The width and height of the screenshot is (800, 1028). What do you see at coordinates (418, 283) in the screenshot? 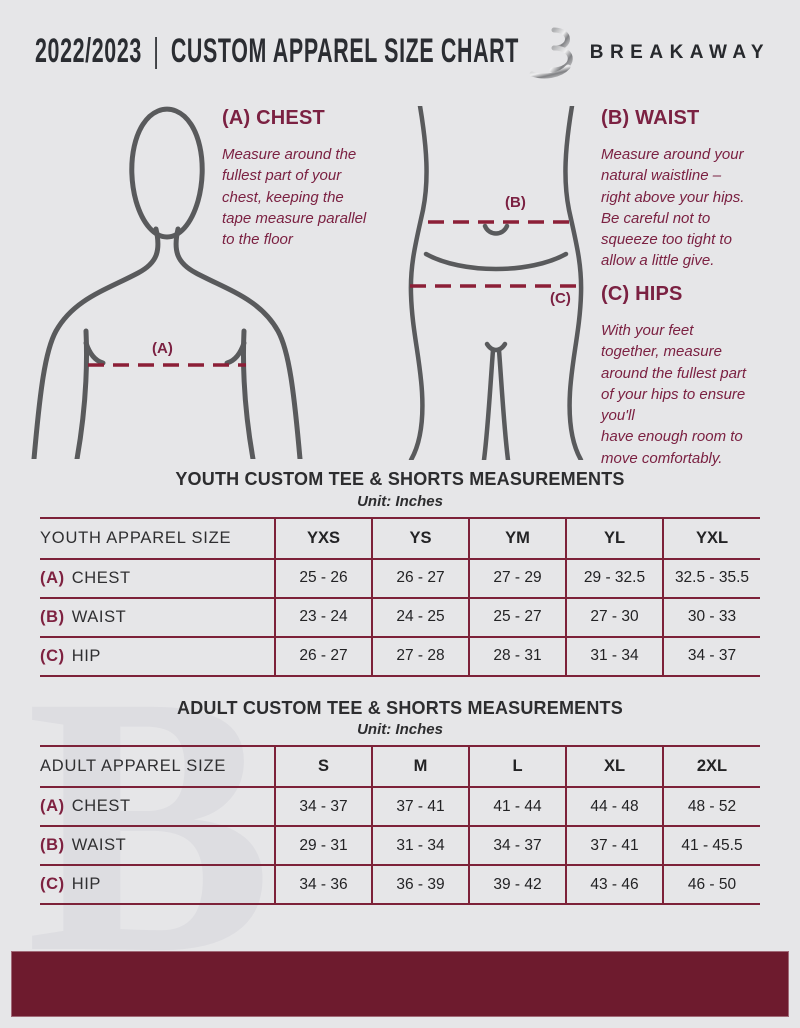
I see `left-body-outline` at bounding box center [418, 283].